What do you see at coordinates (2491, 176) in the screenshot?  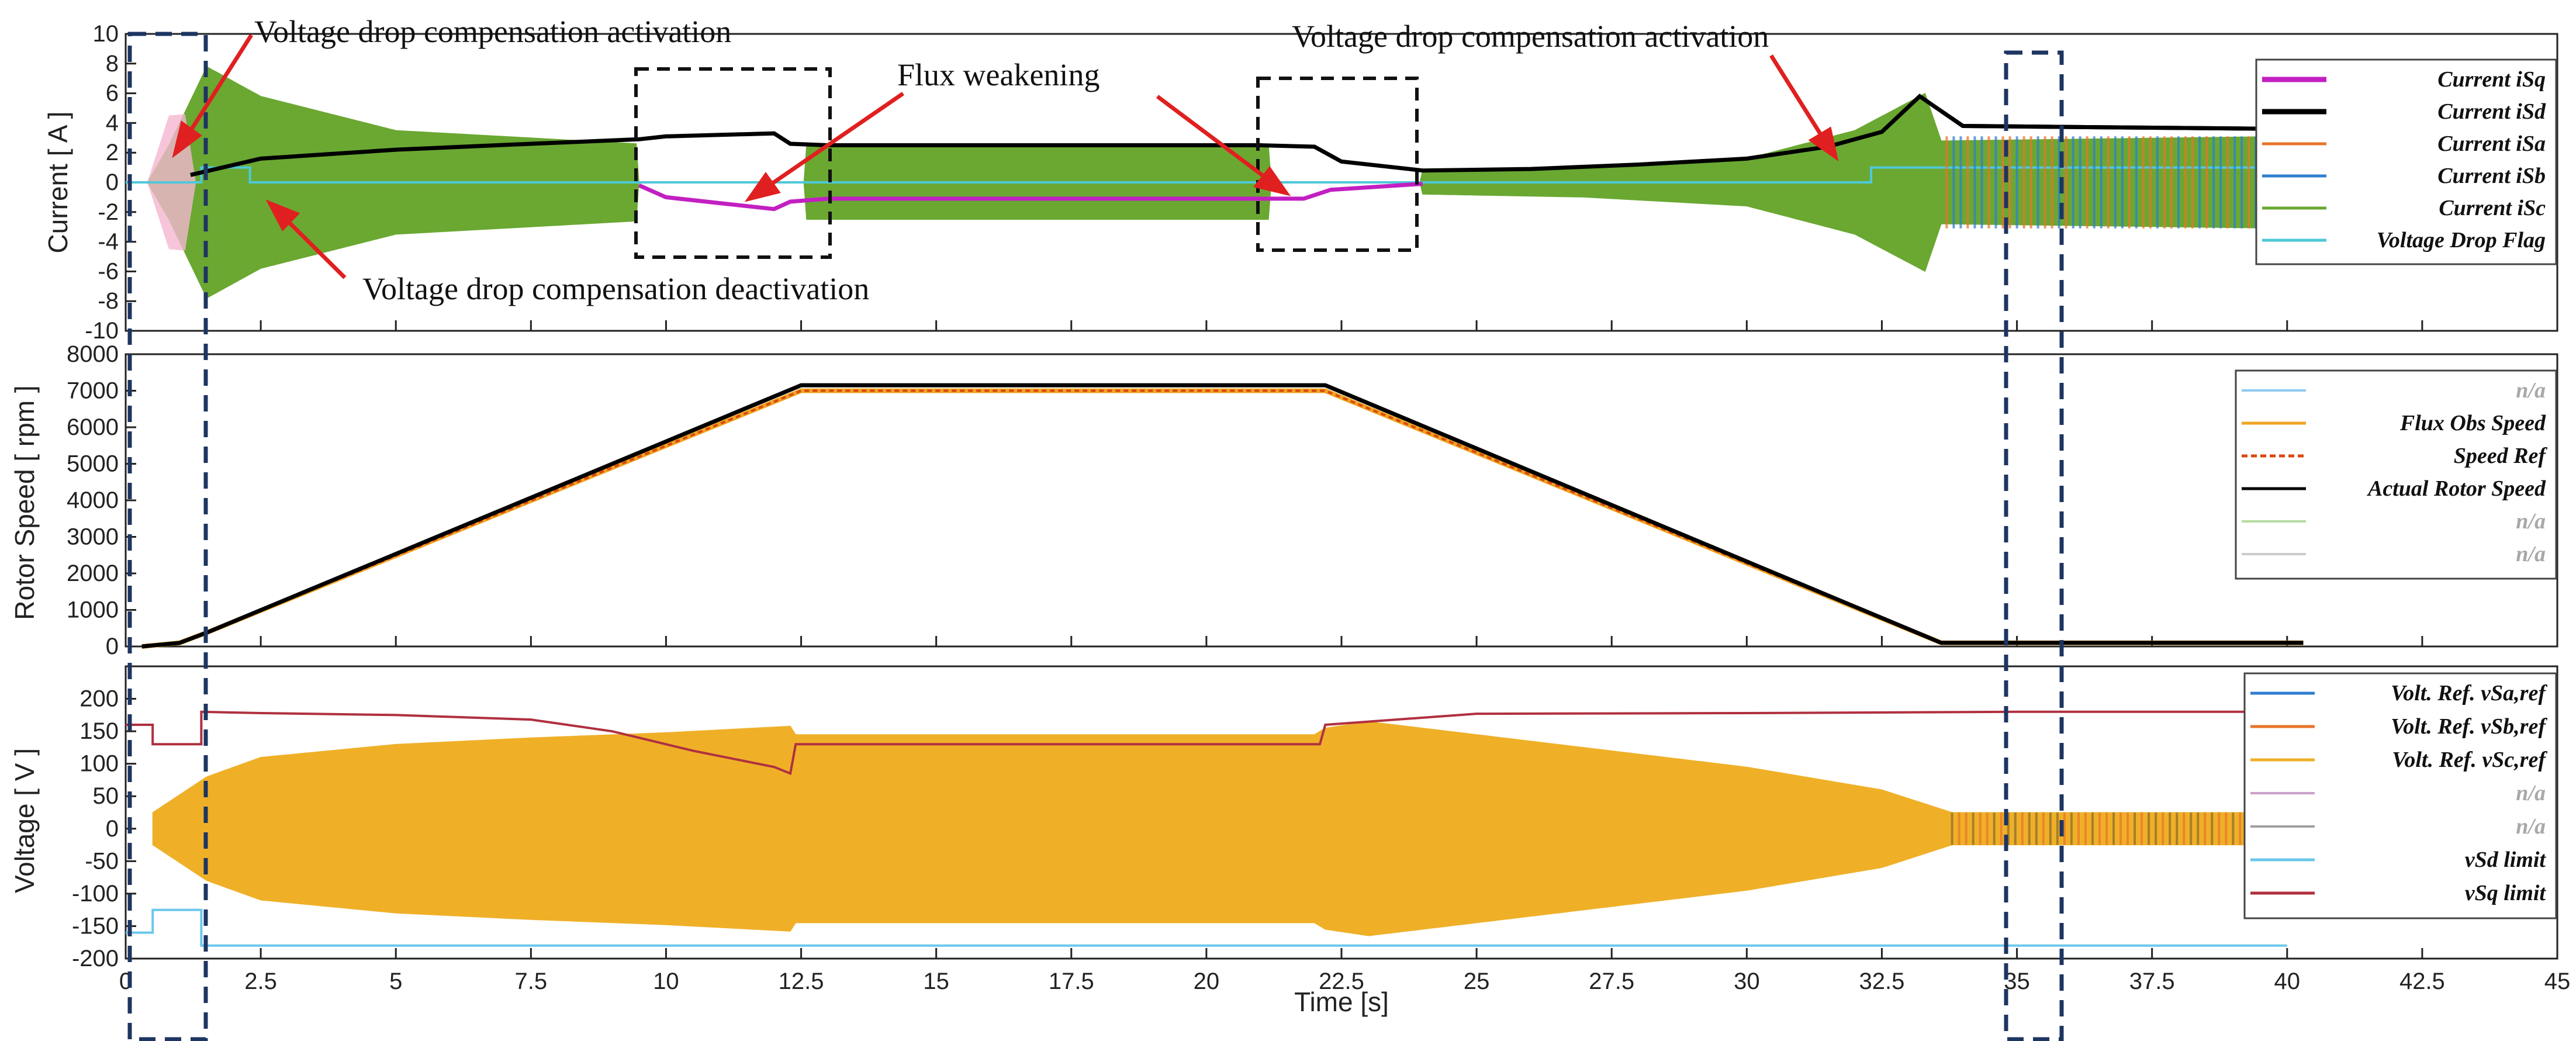 I see `legend-label: Current iSb` at bounding box center [2491, 176].